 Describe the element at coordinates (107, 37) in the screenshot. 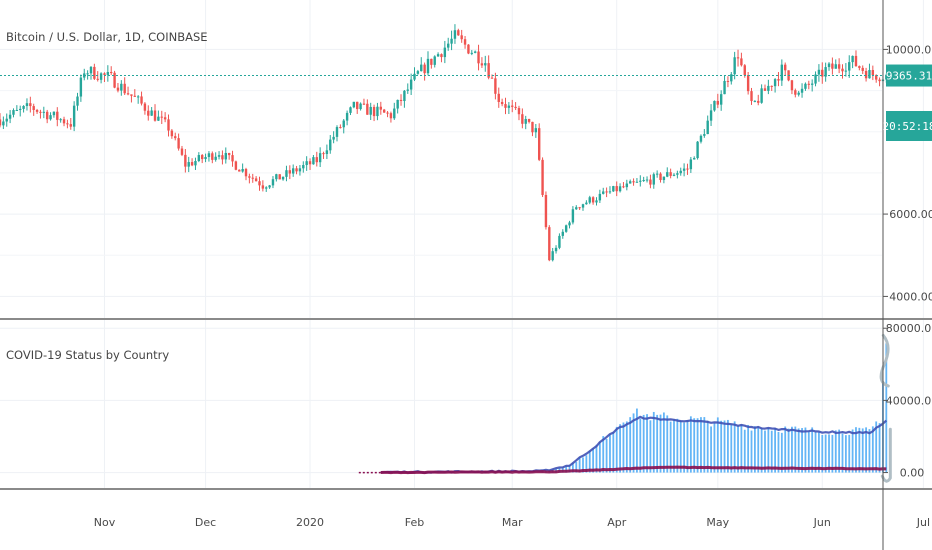

I see `price-pane-title: Bitcoin / U.S. Dollar, 1D, COINBASE` at that location.